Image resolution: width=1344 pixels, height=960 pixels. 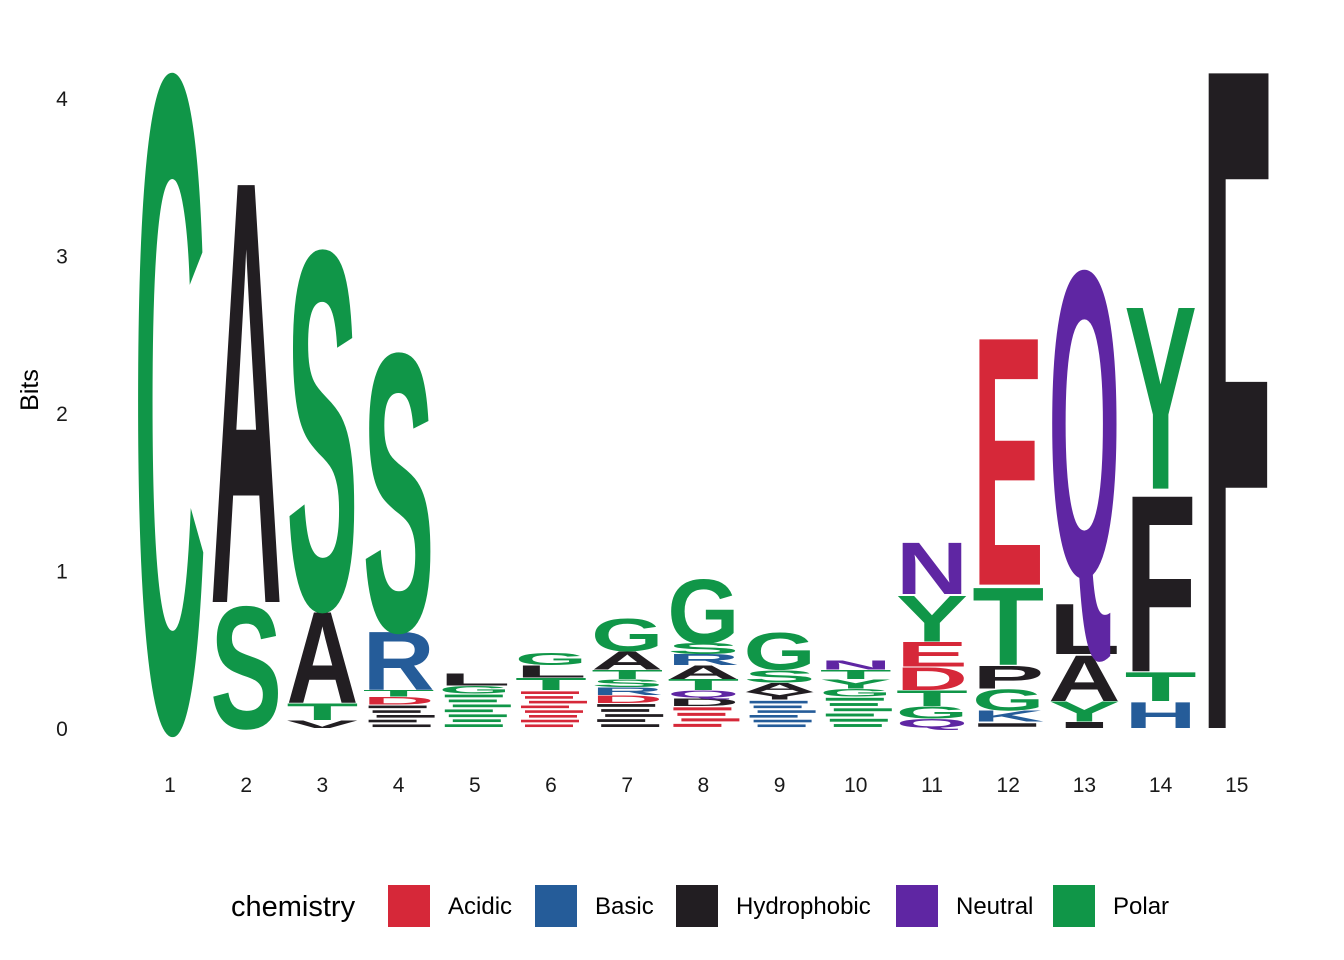 I want to click on legend-key-basic, so click(x=556, y=906).